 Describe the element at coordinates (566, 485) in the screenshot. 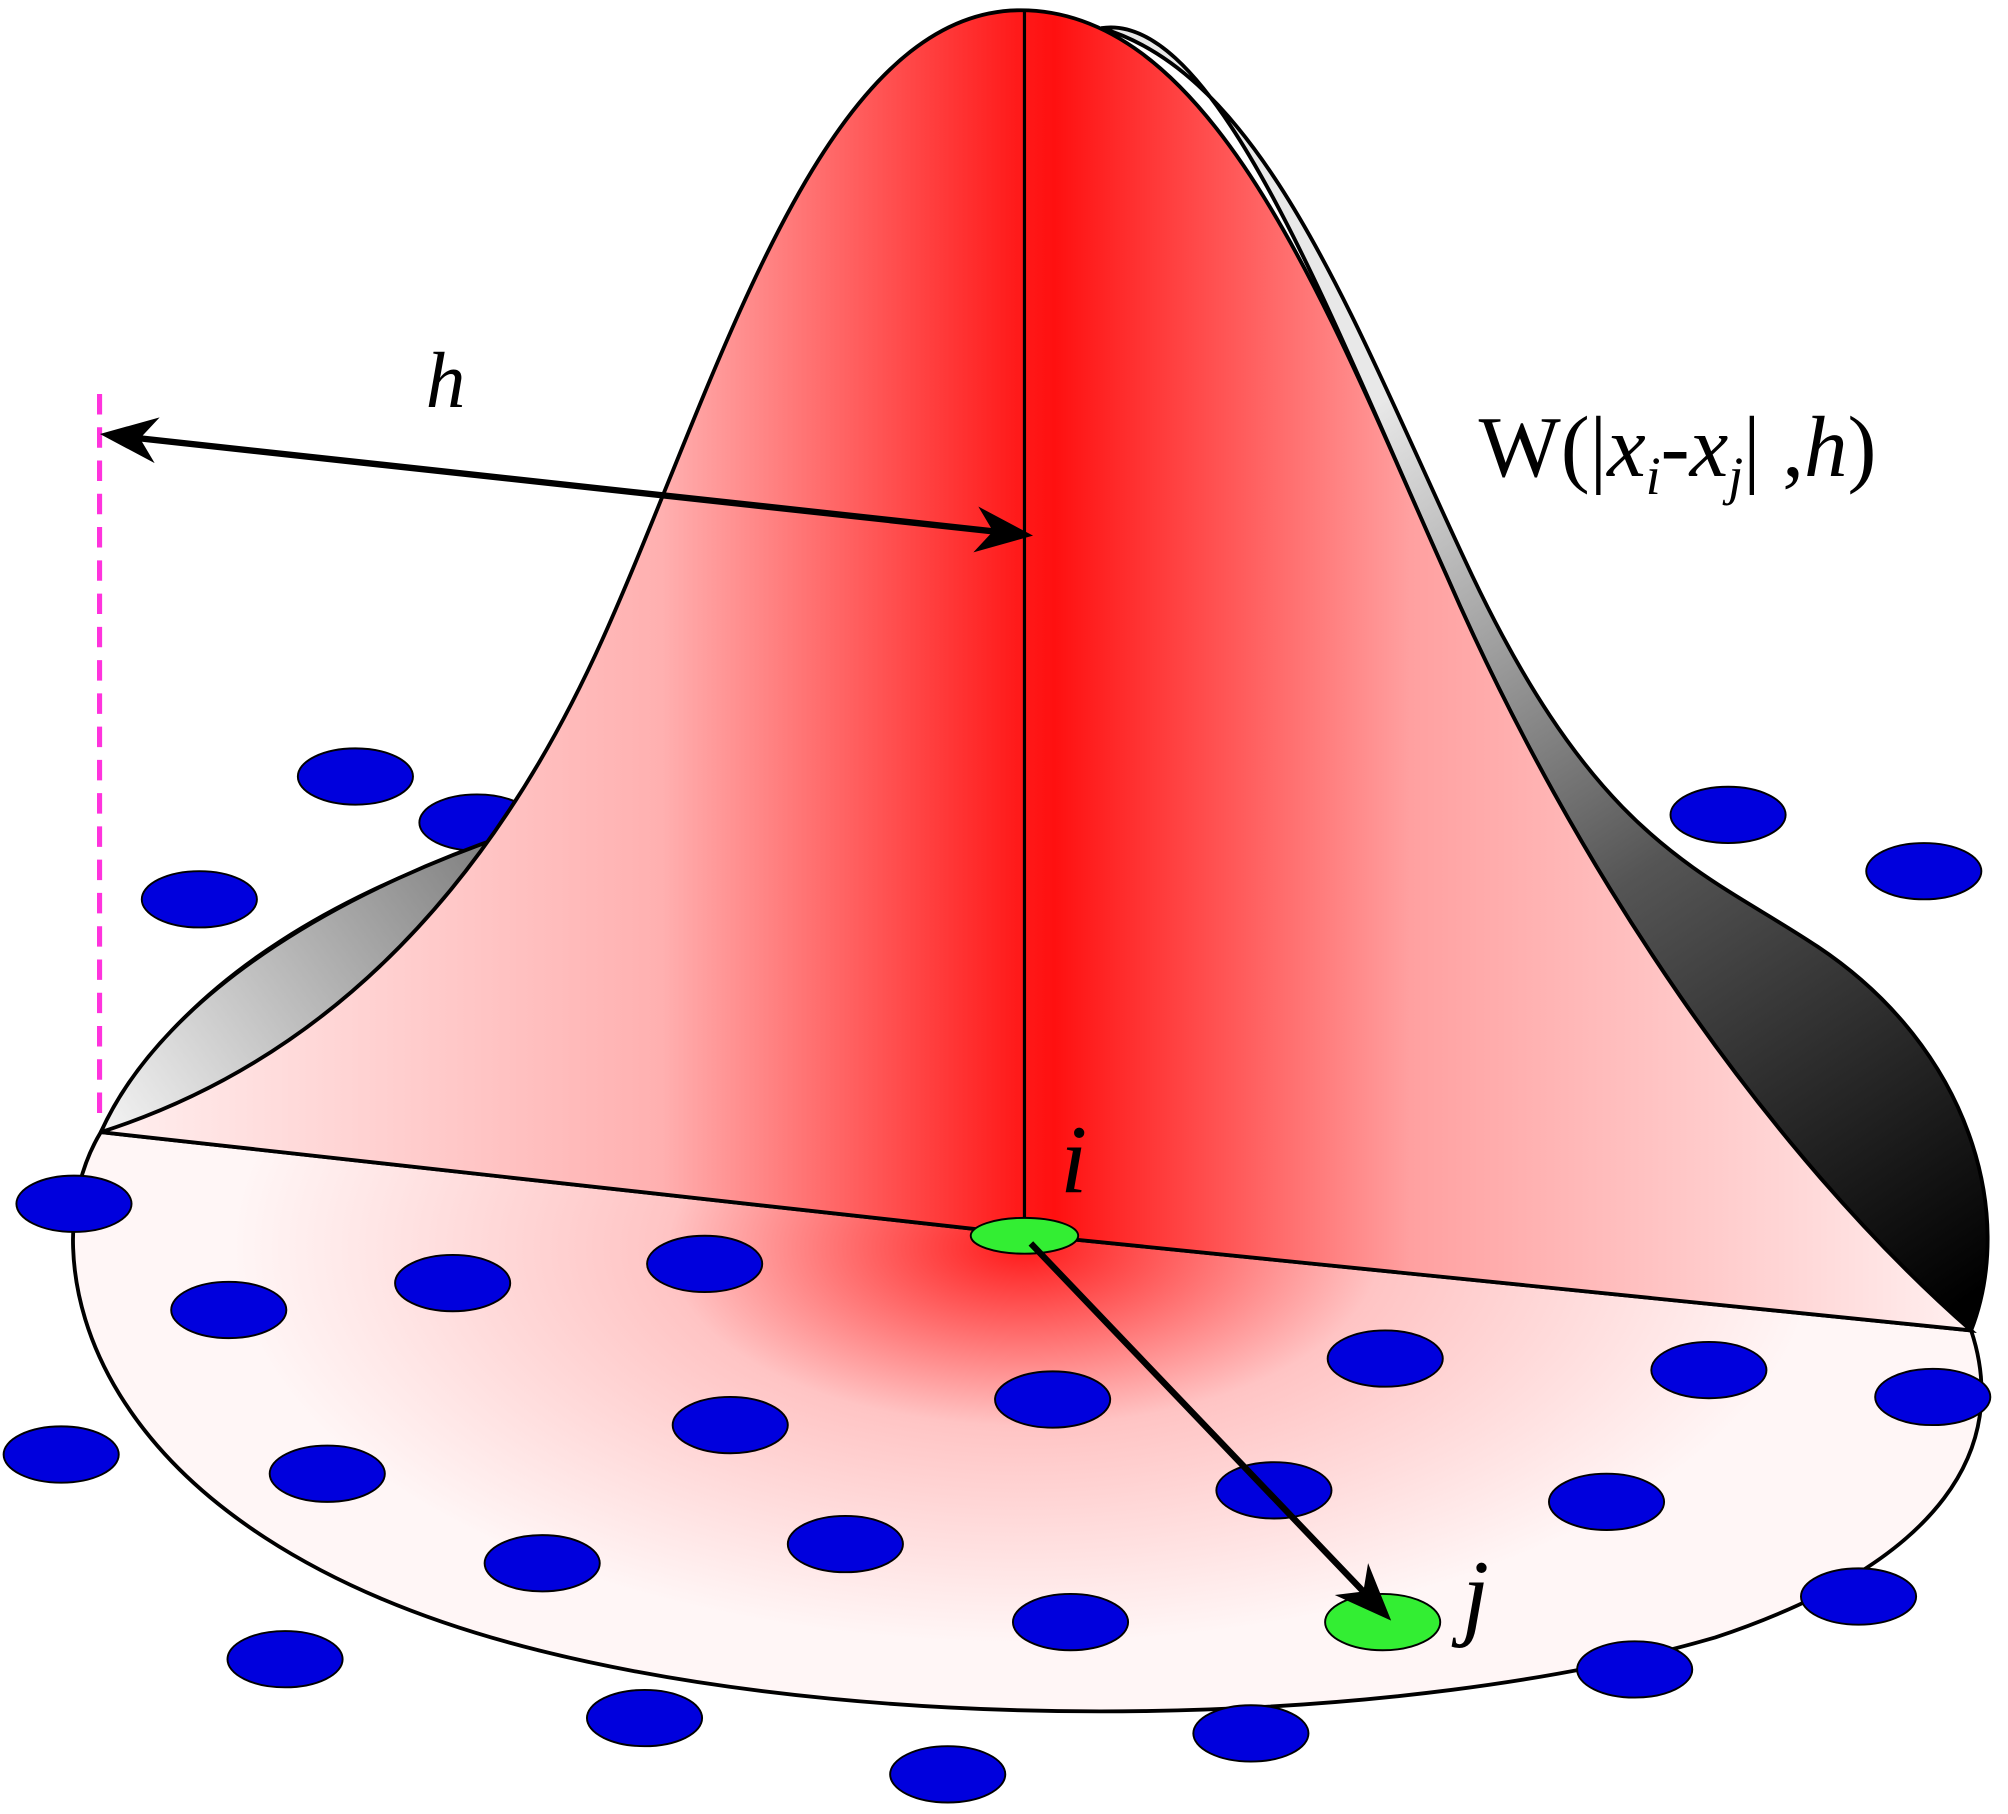

I see `smoothing-length-arrow` at that location.